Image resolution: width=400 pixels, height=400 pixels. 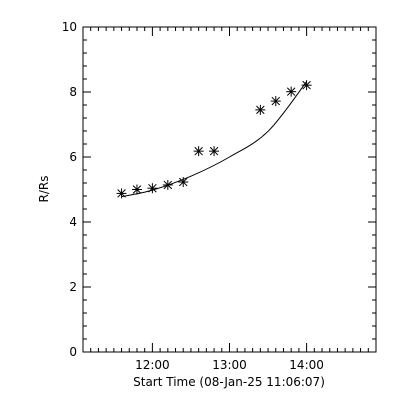 What do you see at coordinates (152, 365) in the screenshot?
I see `x-tick-label: 12:00` at bounding box center [152, 365].